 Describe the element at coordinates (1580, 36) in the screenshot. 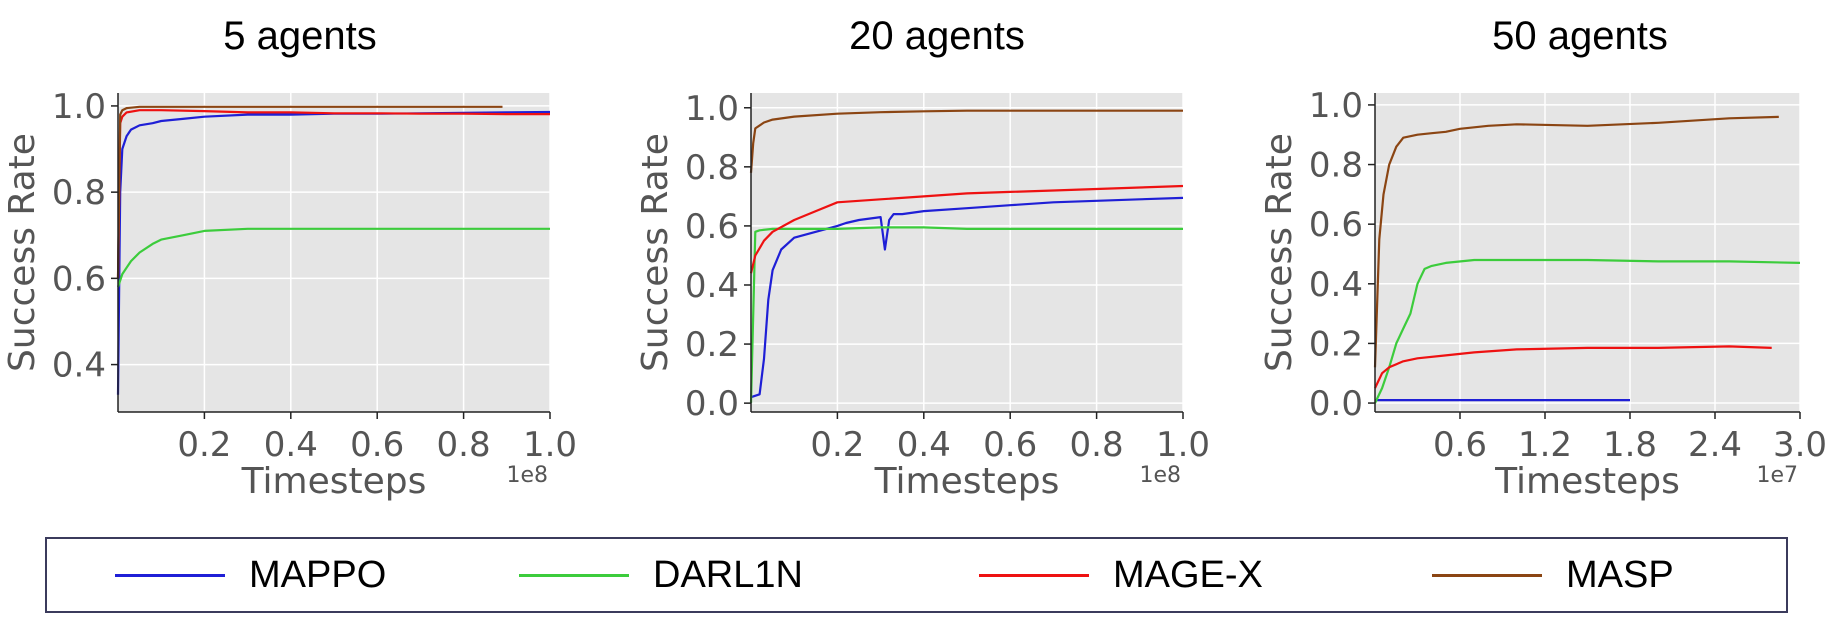

I see `chart-title-50-agents: 50 agents` at that location.